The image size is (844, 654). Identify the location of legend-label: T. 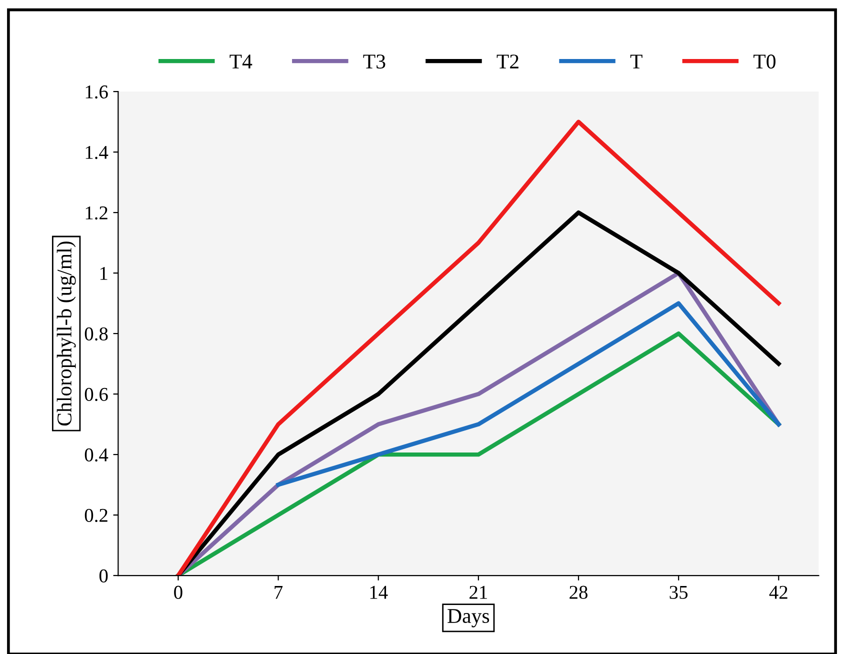
(636, 61).